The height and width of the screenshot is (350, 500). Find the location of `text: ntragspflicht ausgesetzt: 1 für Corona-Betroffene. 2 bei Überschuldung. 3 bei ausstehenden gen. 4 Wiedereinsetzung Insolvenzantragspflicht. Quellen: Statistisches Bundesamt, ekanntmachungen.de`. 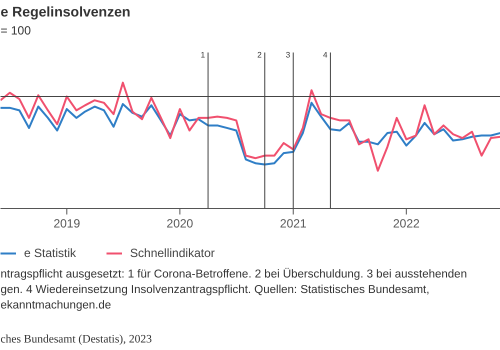

text: ntragspflicht ausgesetzt: 1 für Corona-Betroffene. 2 bei Überschuldung. 3 bei ausstehenden gen. 4 Wiedereinsetzung Insolvenzantragspflicht. Quellen: Statistisches Bundesamt, ekanntmachungen.de is located at coordinates (233, 290).